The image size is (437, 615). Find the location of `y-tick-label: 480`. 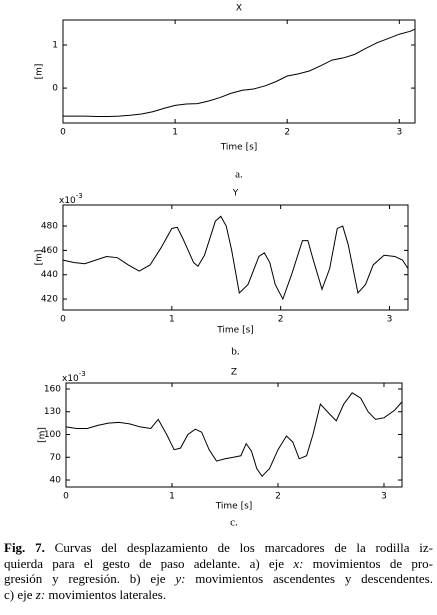

y-tick-label: 480 is located at coordinates (49, 227).